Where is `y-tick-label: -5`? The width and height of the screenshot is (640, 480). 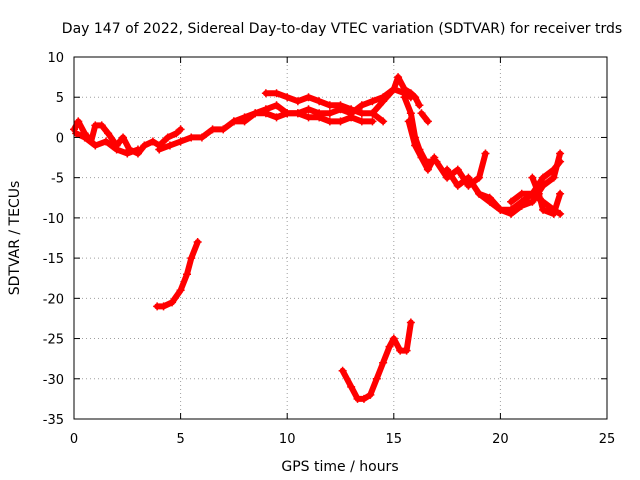
y-tick-label: -5 is located at coordinates (57, 179).